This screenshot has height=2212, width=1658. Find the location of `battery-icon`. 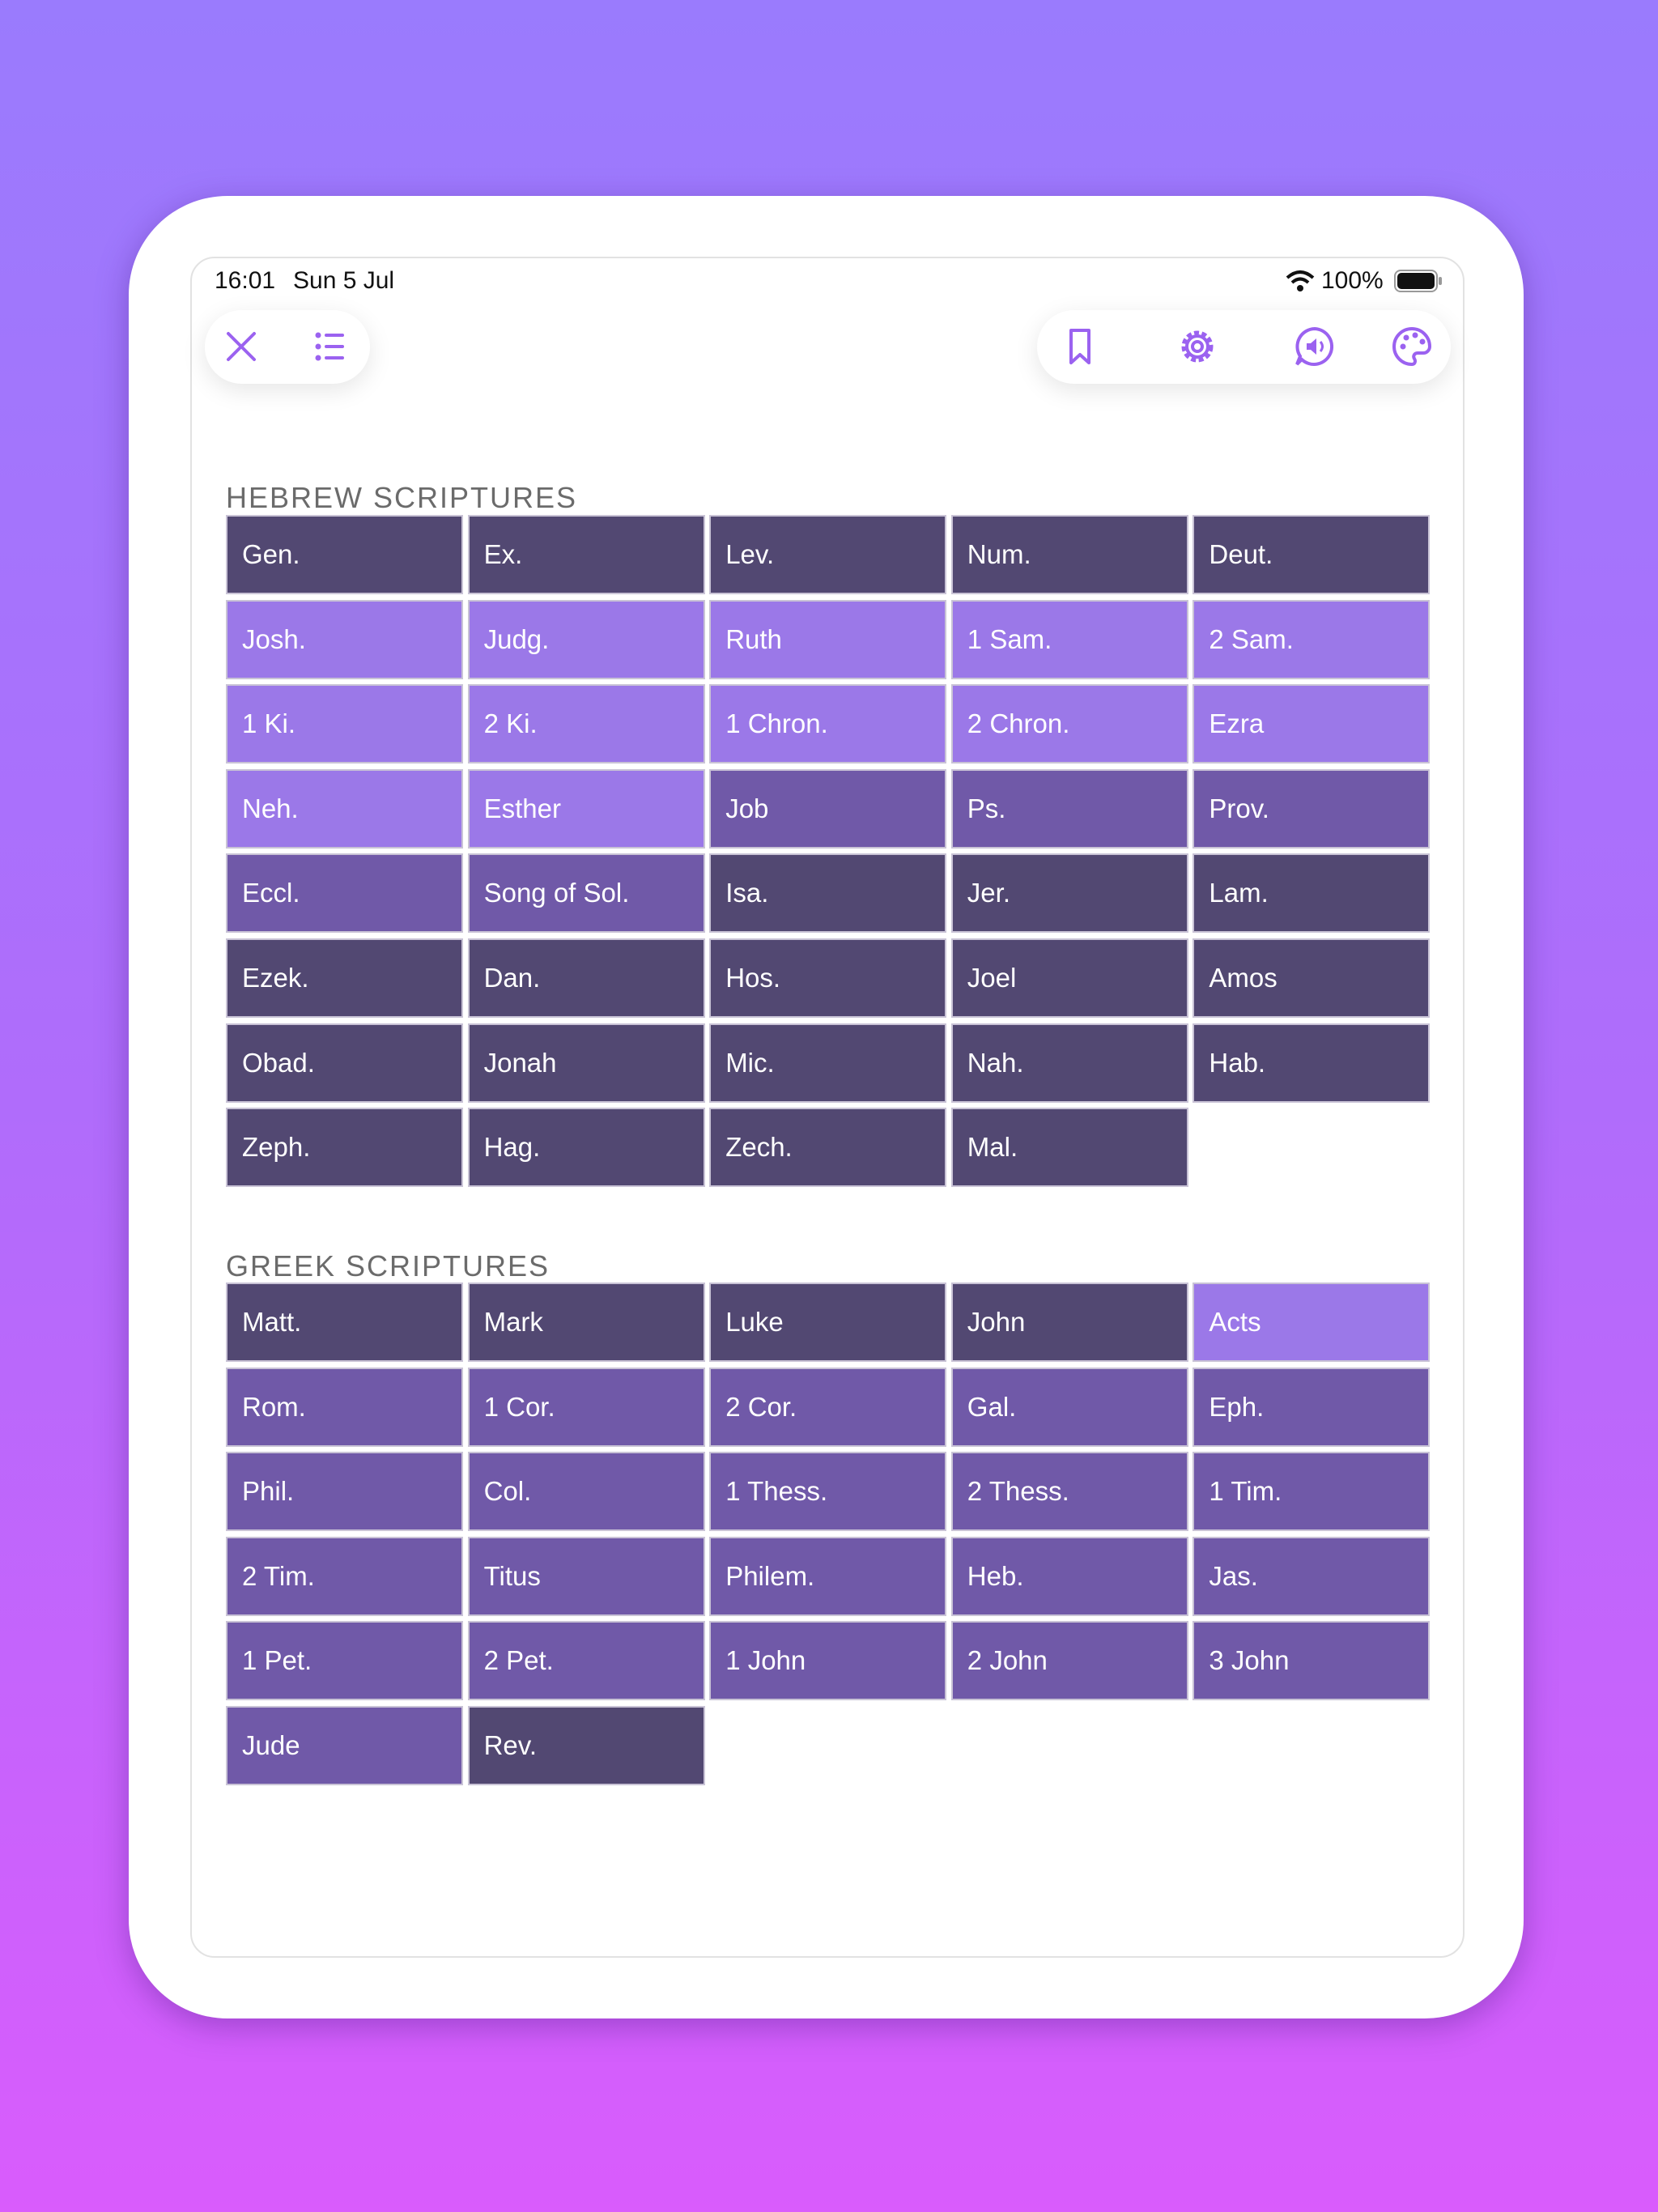

battery-icon is located at coordinates (1418, 281).